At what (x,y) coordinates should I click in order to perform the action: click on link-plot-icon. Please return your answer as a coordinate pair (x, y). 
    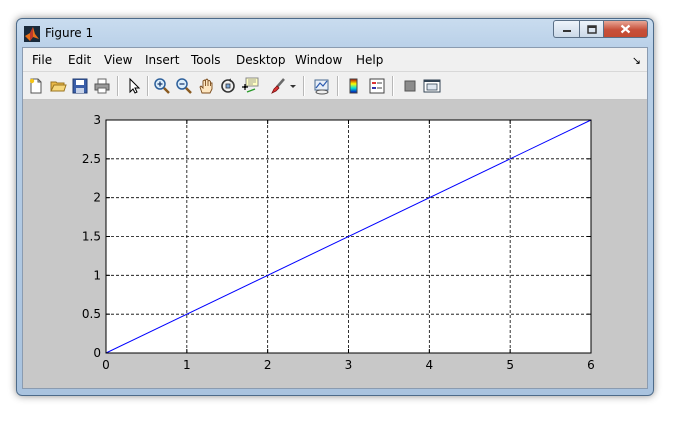
    Looking at the image, I should click on (322, 86).